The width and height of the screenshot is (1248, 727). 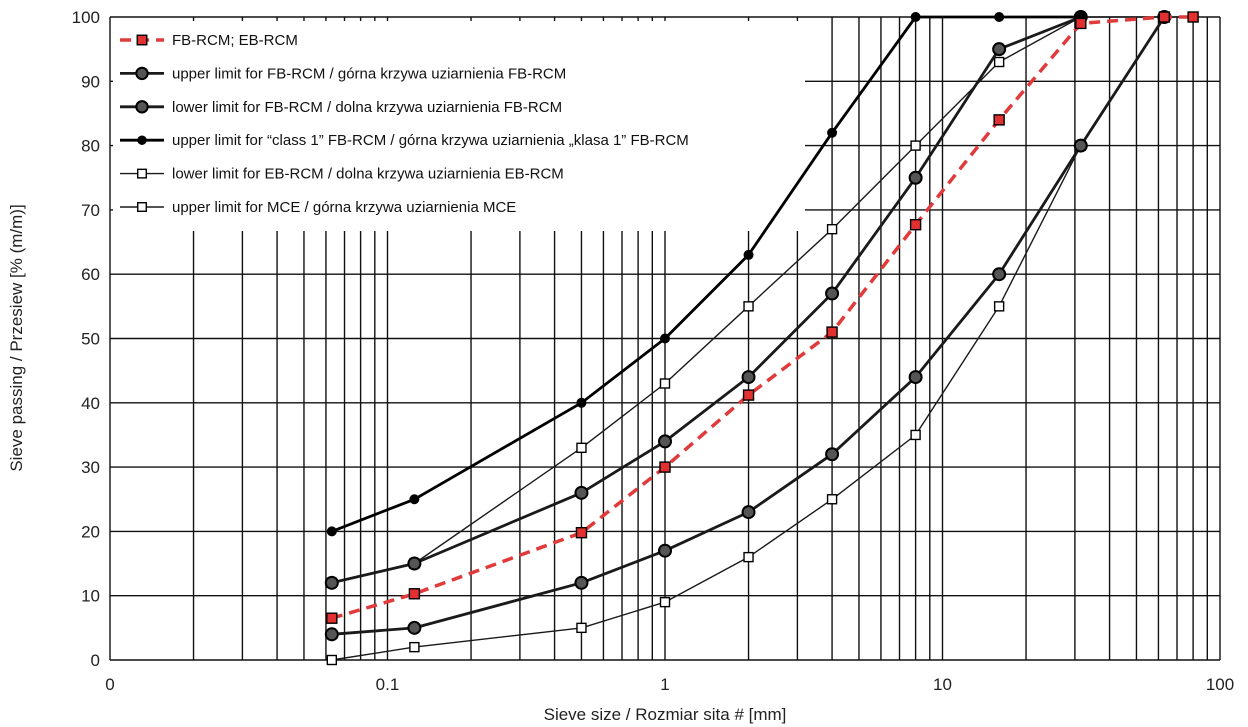 What do you see at coordinates (664, 684) in the screenshot?
I see `x-tick-label: 1` at bounding box center [664, 684].